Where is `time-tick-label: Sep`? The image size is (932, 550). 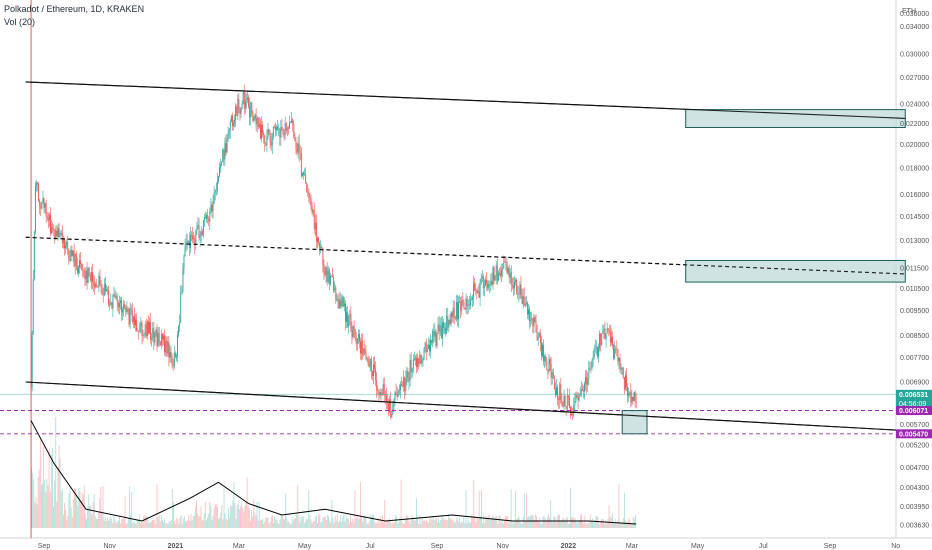 time-tick-label: Sep is located at coordinates (44, 546).